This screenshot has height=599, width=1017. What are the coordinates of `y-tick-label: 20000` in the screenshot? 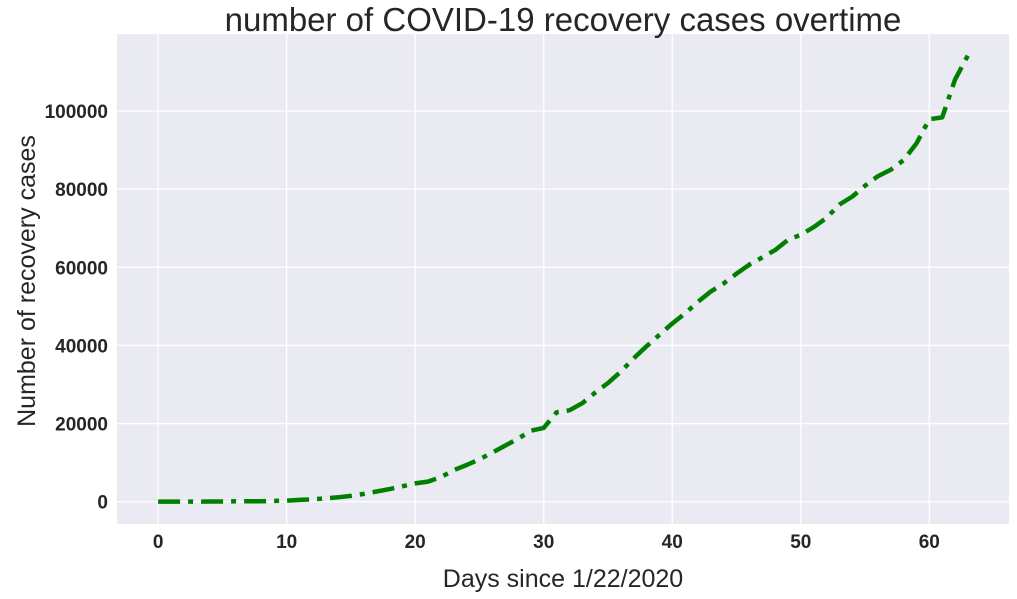 It's located at (81, 425).